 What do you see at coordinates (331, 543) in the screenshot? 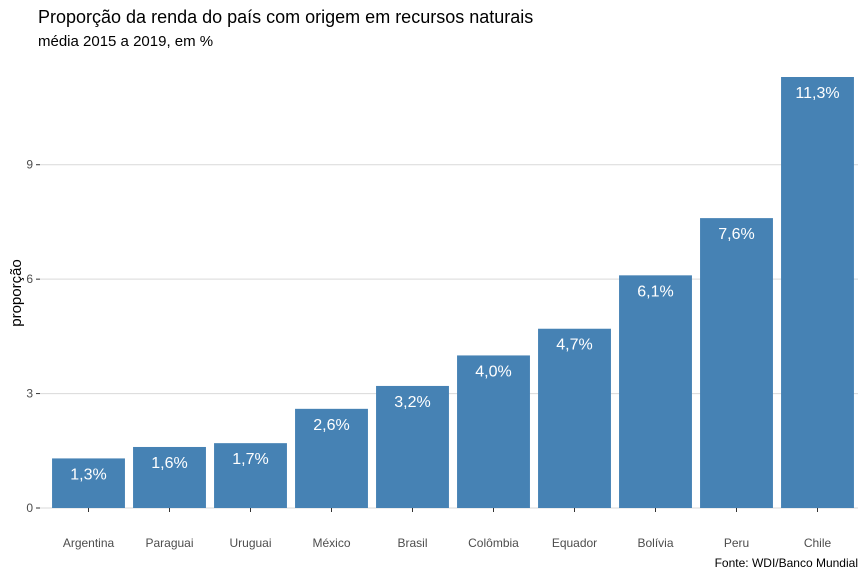
I see `x-tick-label: México` at bounding box center [331, 543].